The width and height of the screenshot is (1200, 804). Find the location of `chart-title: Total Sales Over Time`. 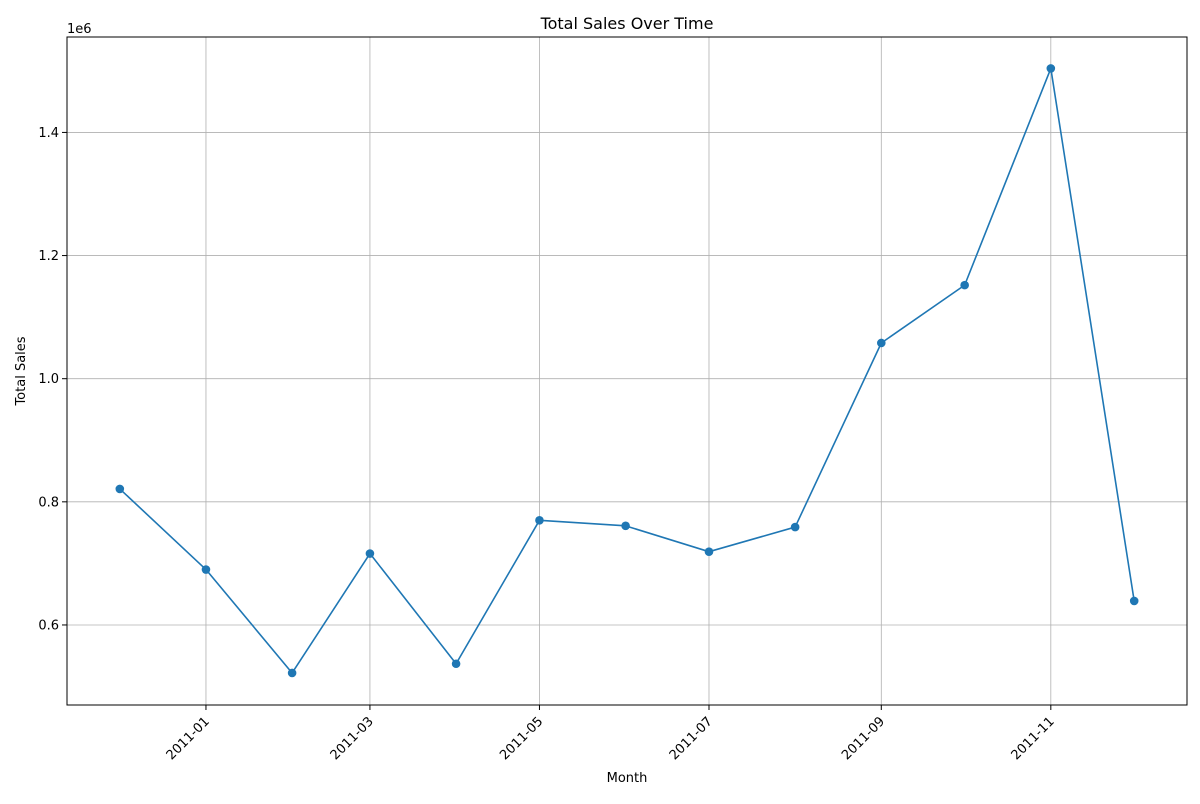

chart-title: Total Sales Over Time is located at coordinates (627, 23).